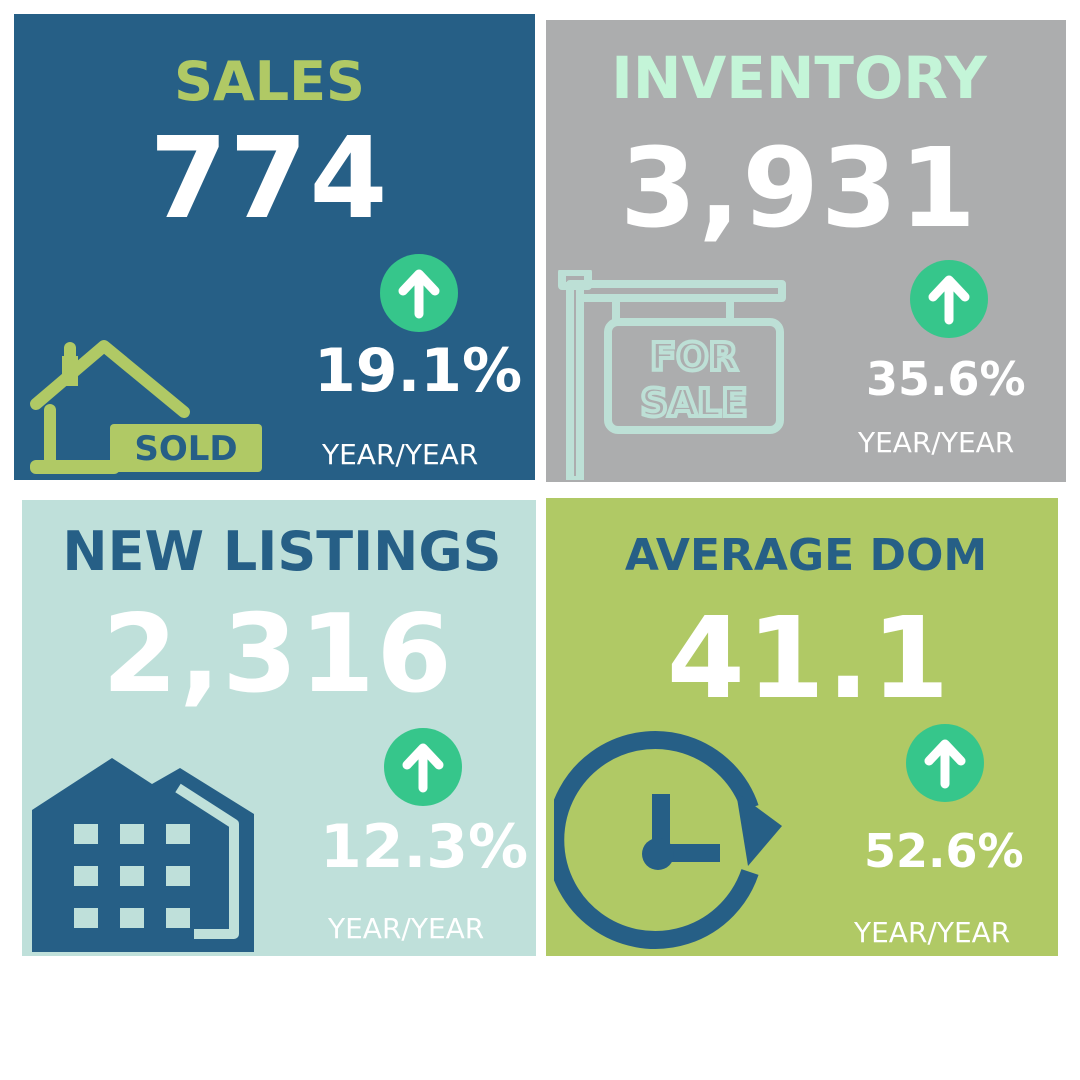  Describe the element at coordinates (944, 851) in the screenshot. I see `average-dom-change: 52.6%` at that location.